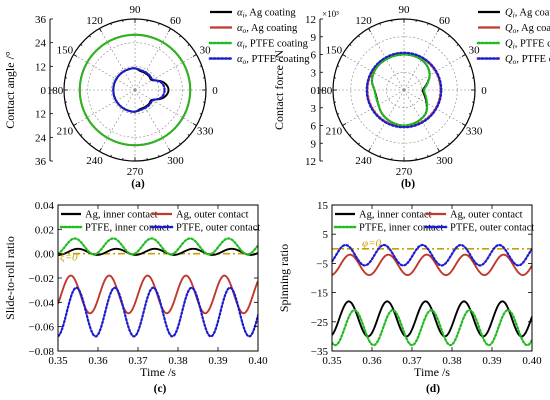 The image size is (550, 400). I want to click on reference-annotation: φ=0, so click(372, 243).